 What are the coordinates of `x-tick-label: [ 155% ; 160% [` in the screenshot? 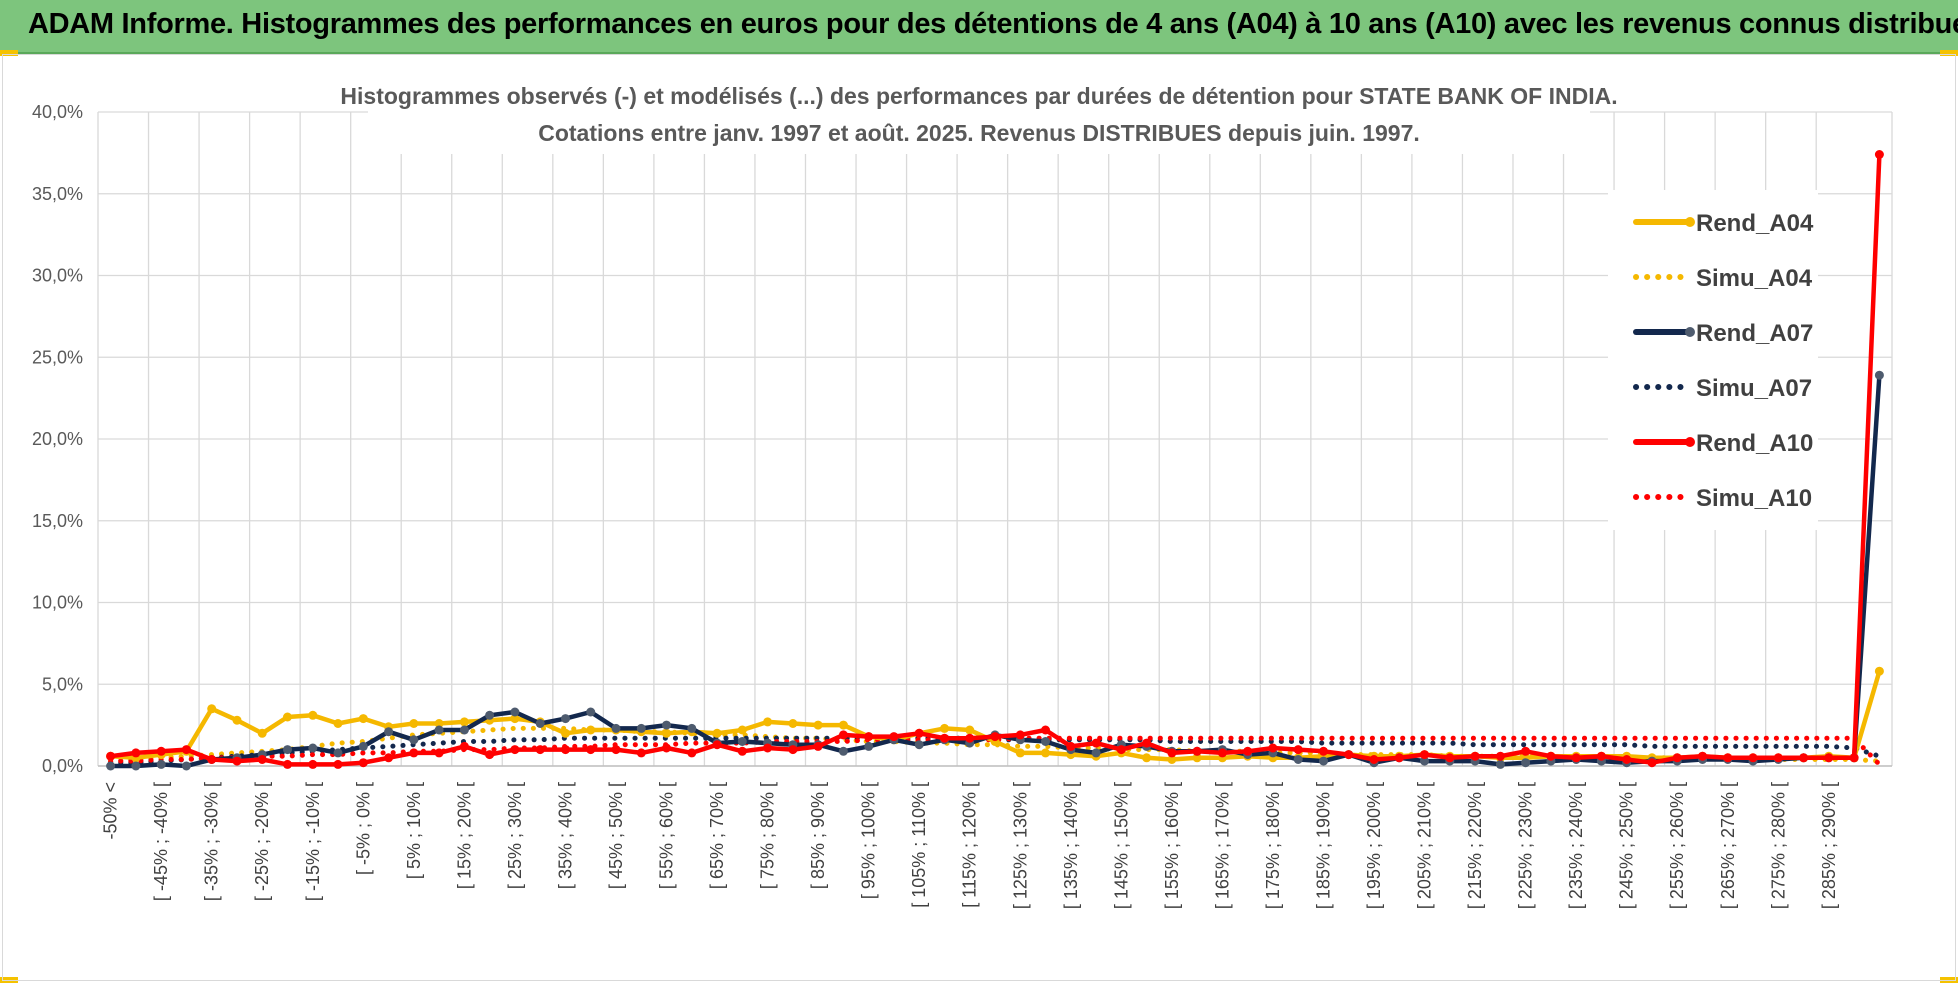 It's located at (1172, 845).